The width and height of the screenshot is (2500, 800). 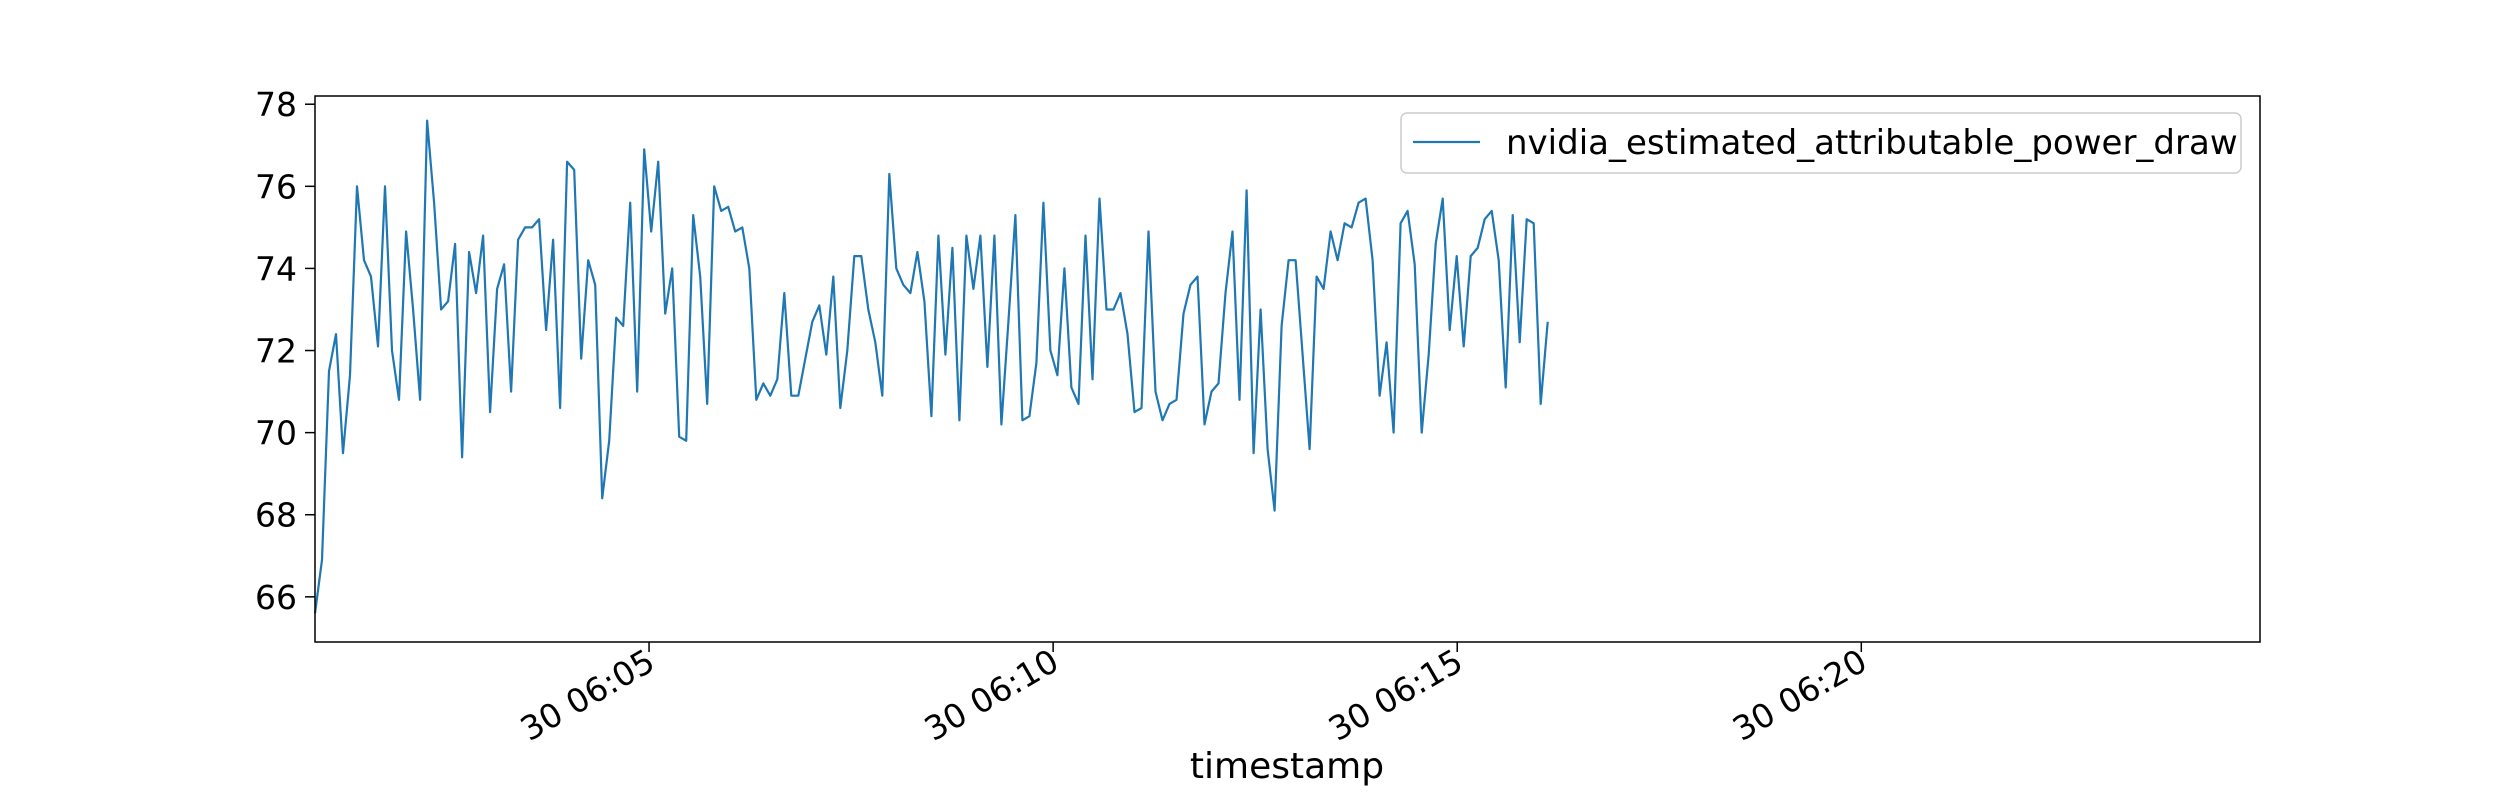 I want to click on y-tick-label: 72, so click(x=276, y=351).